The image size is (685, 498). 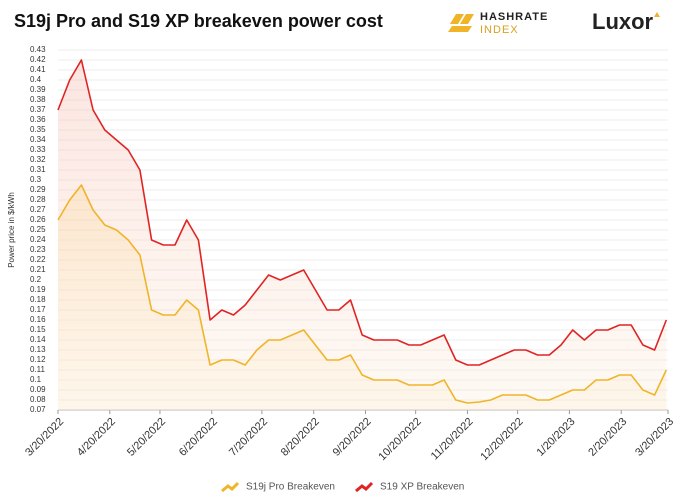 I want to click on y-tick-label: 0.29, so click(x=38, y=189).